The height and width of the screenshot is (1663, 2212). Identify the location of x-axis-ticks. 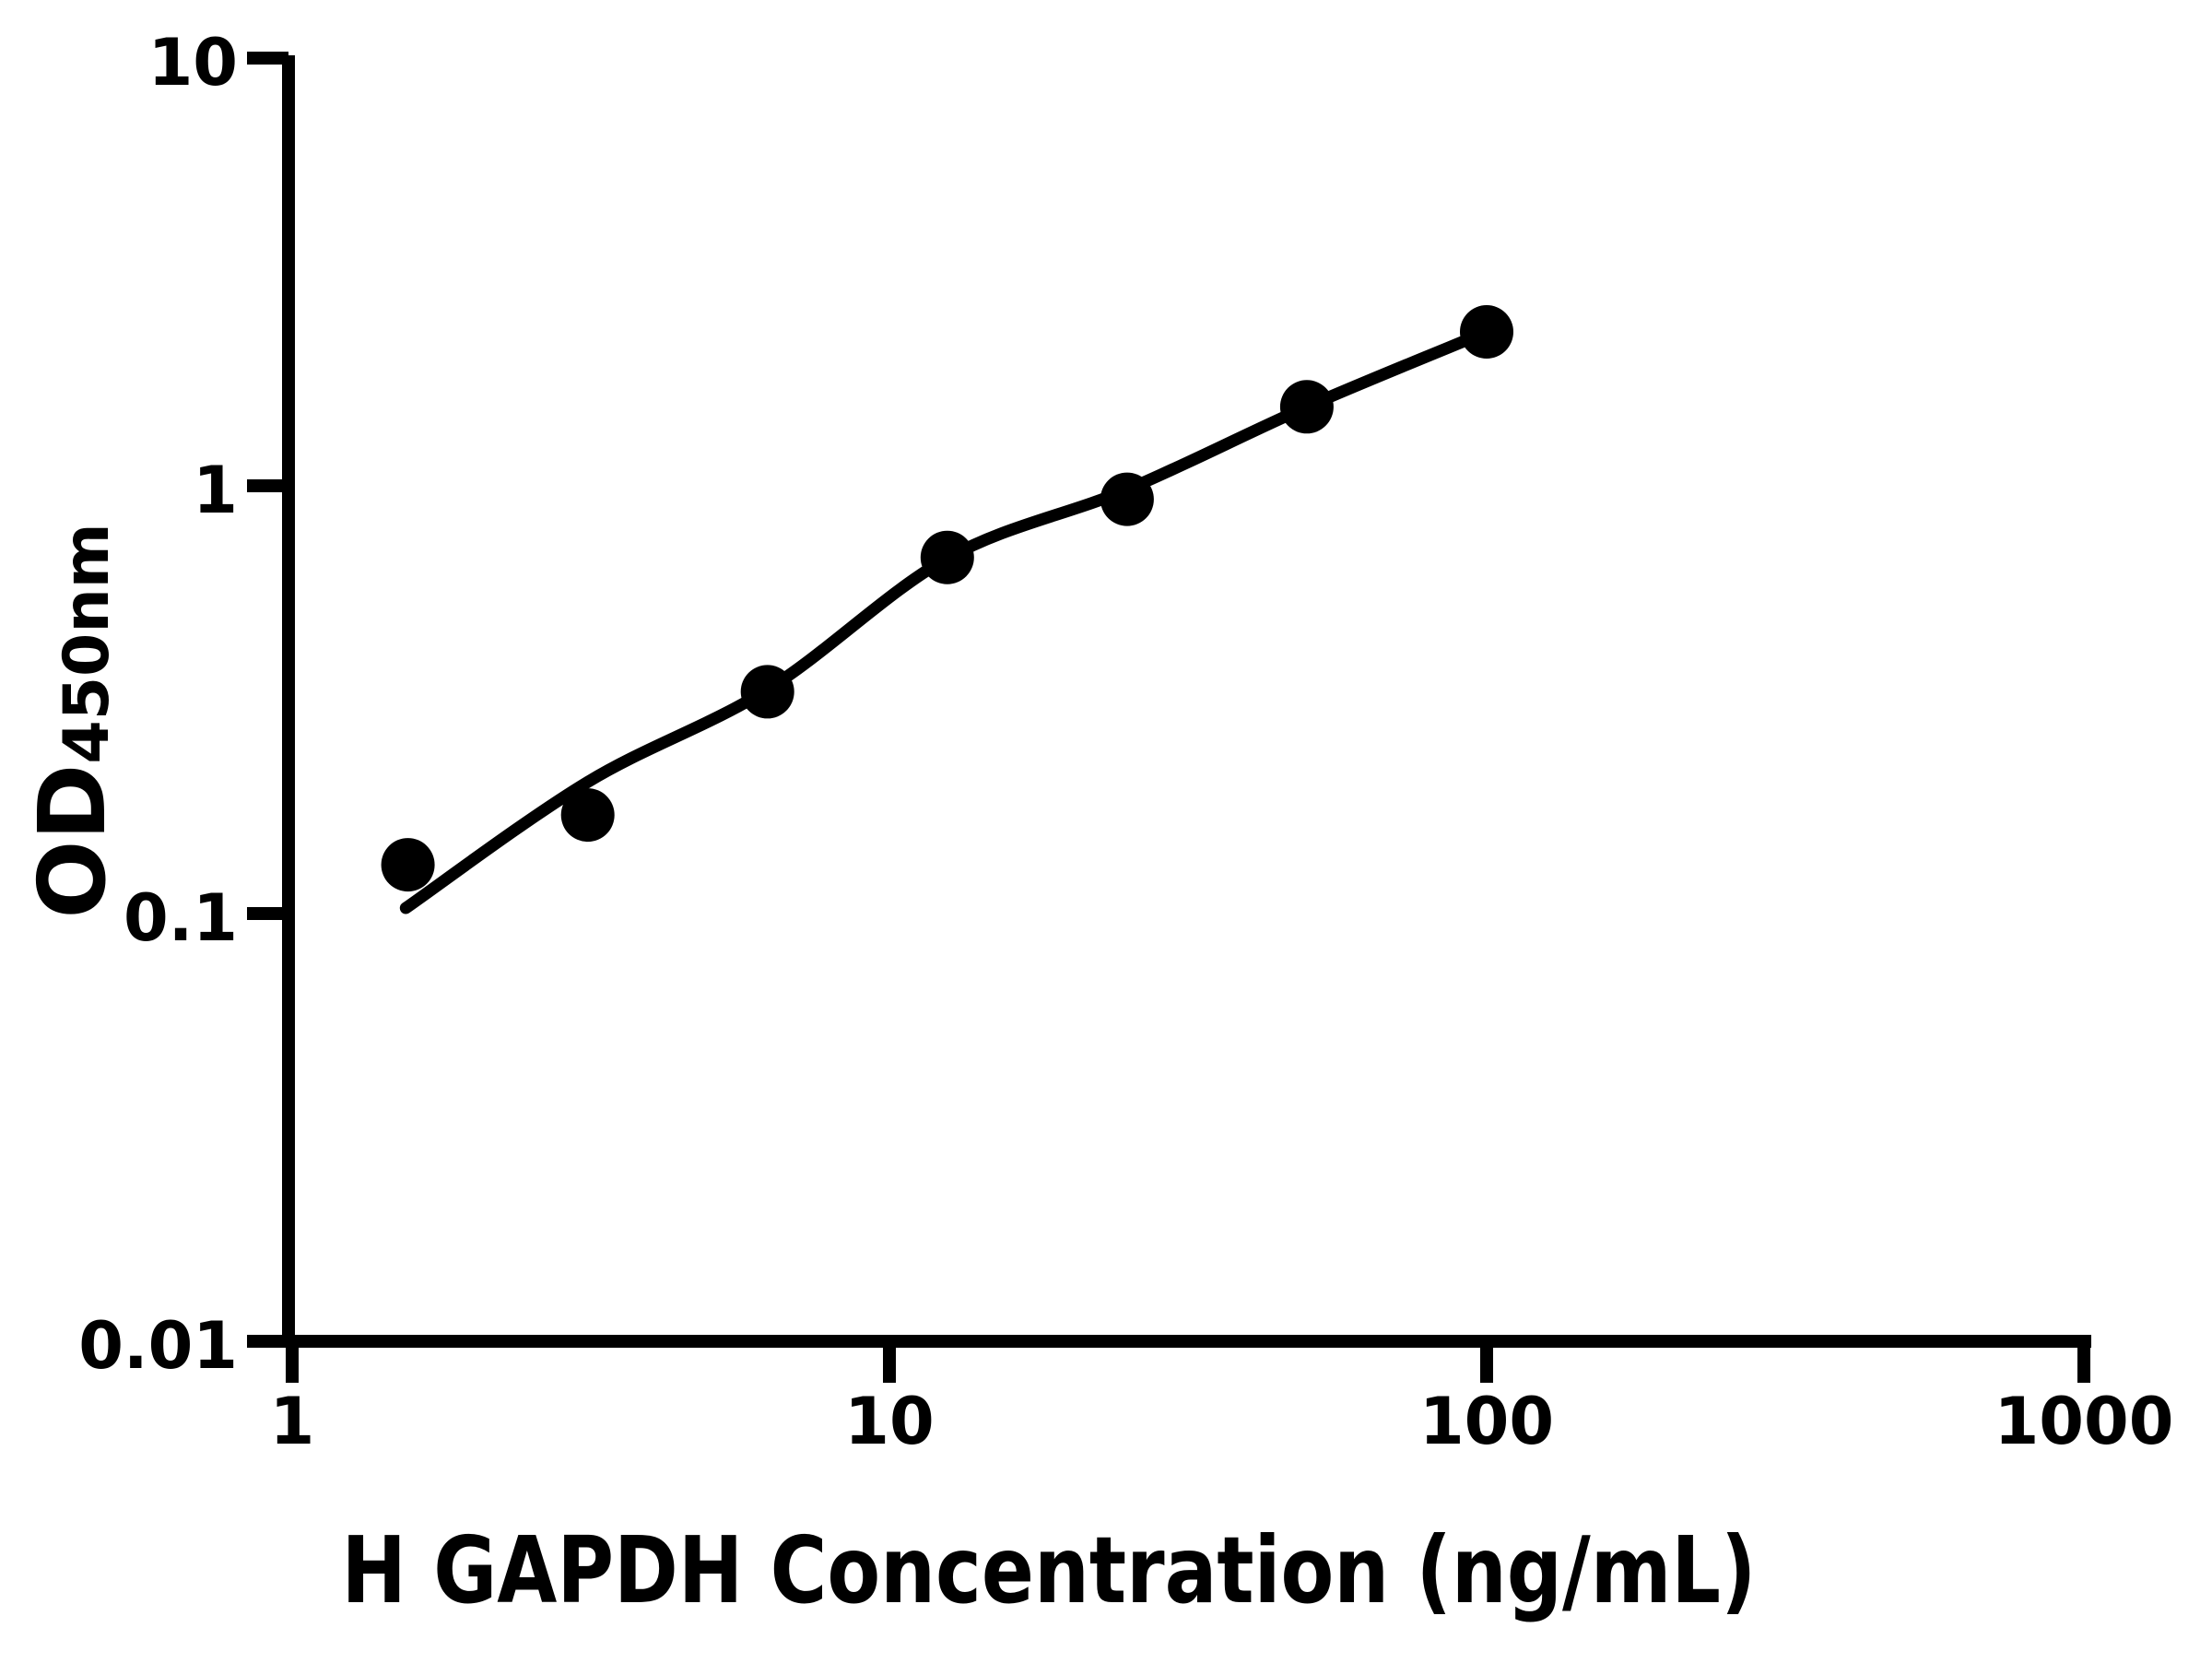
(1188, 1362).